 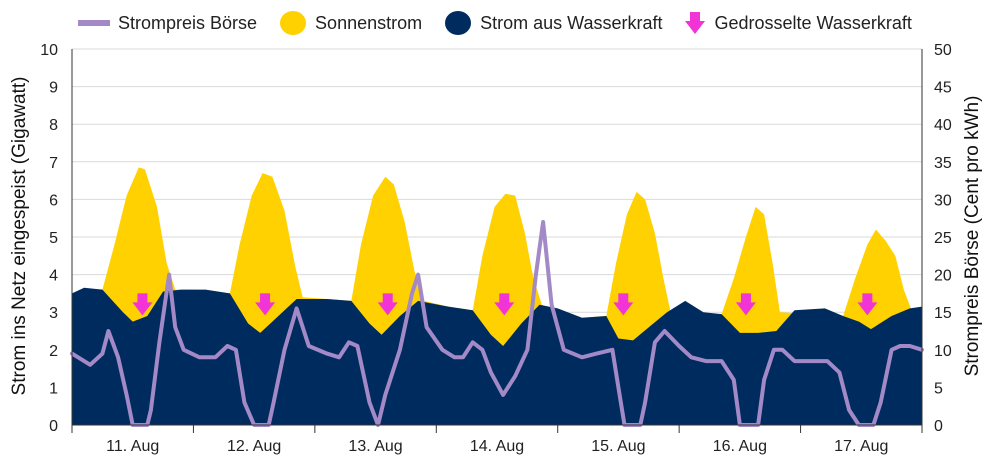 I want to click on legend-item-price: Strompreis Börse, so click(x=167, y=23).